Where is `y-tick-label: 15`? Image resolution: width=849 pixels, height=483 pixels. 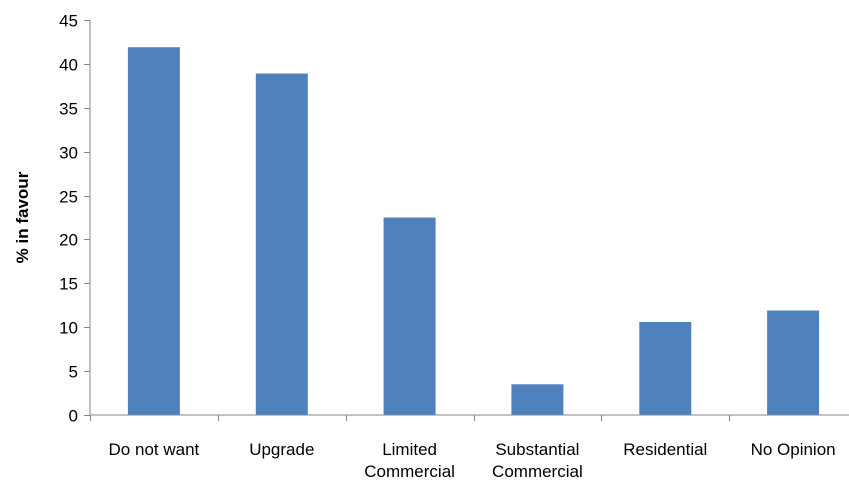 y-tick-label: 15 is located at coordinates (68, 284).